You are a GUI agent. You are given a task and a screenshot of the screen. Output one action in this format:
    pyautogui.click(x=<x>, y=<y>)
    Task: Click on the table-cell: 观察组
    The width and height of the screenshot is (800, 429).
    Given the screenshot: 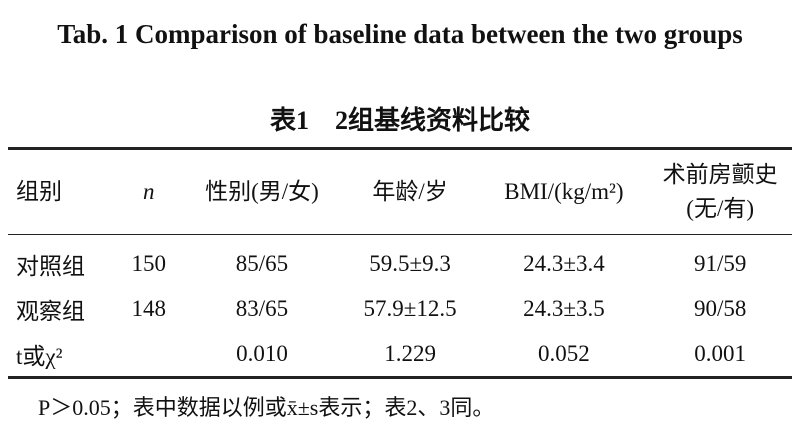 What is the action you would take?
    pyautogui.click(x=50, y=311)
    